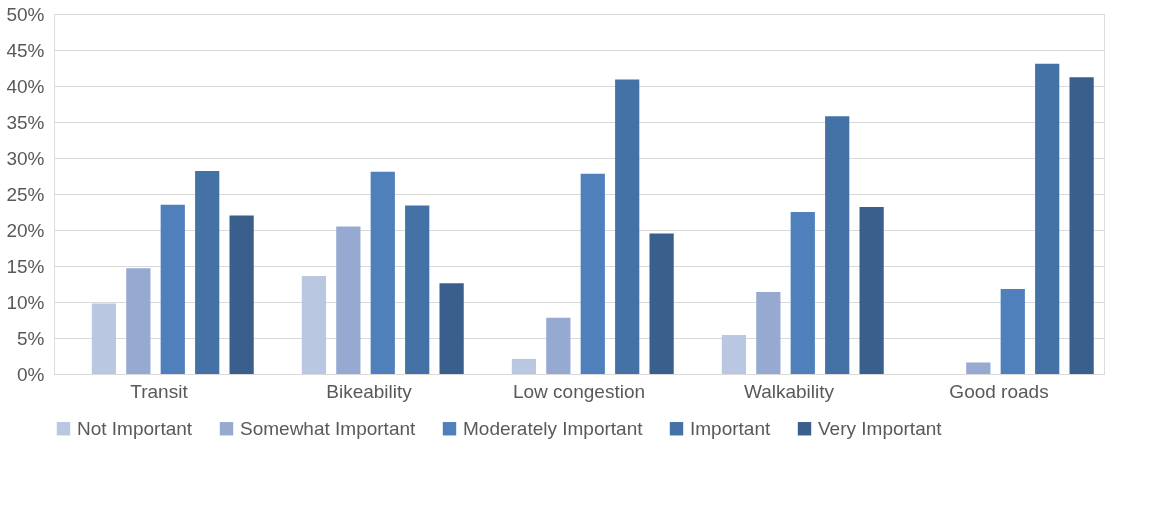 This screenshot has width=1163, height=512. What do you see at coordinates (135, 428) in the screenshot?
I see `legend-label: Not Important` at bounding box center [135, 428].